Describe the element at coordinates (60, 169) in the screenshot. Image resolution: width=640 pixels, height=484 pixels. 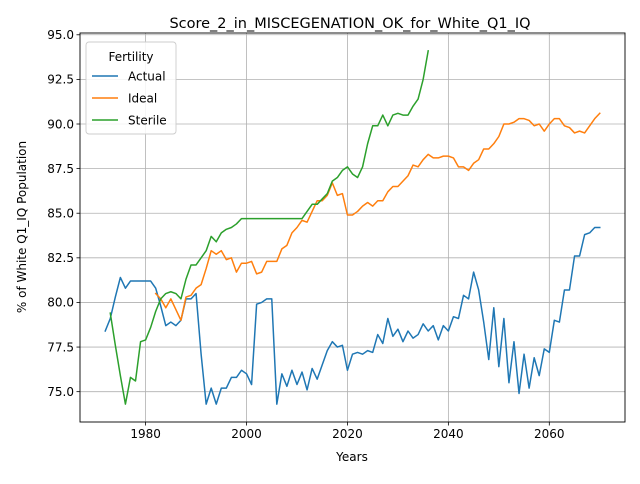
I see `y-tick-label: 87.5` at that location.